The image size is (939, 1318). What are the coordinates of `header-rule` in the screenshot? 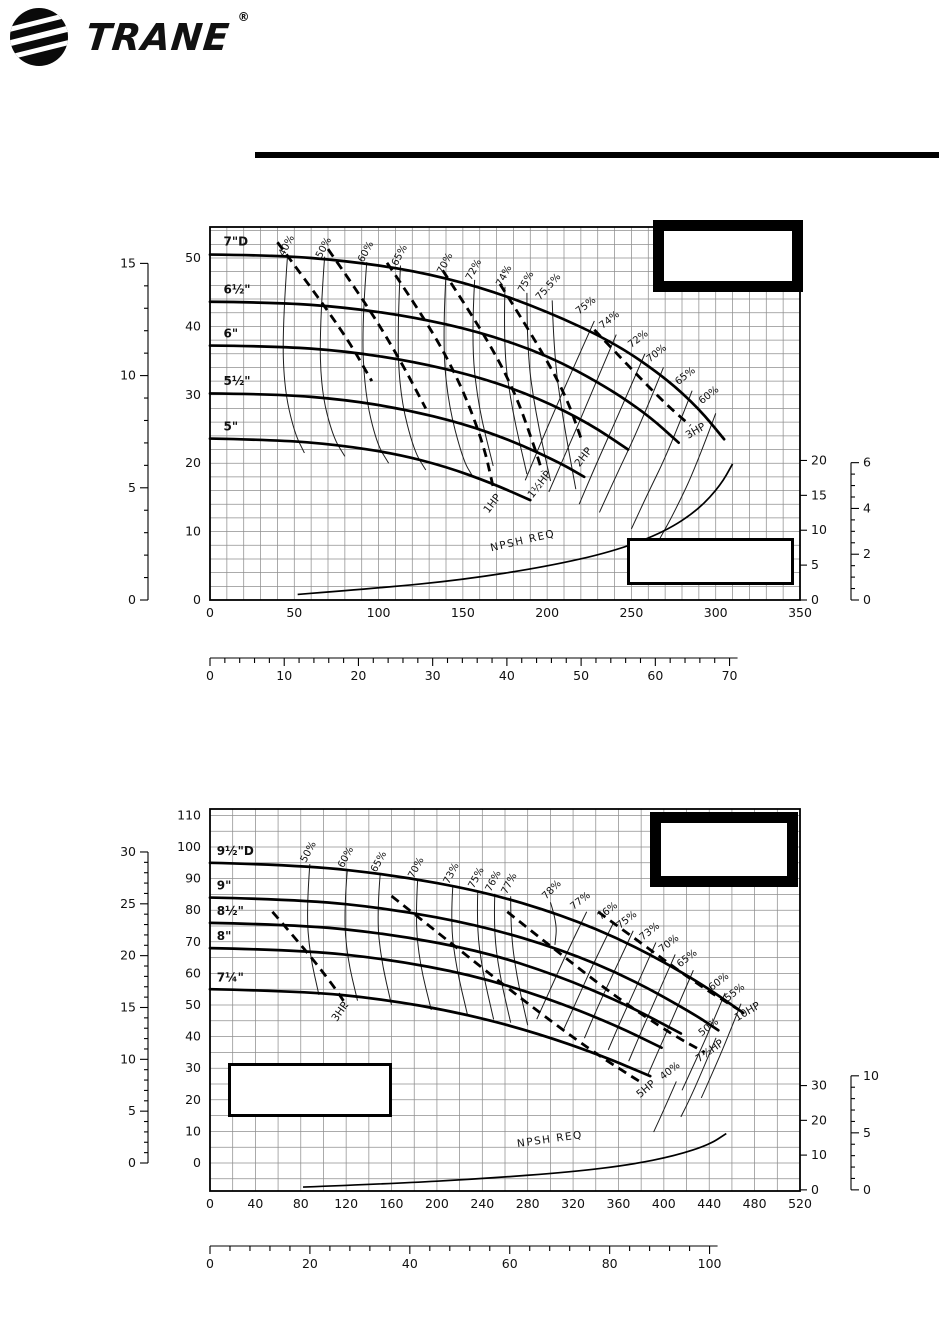 It's located at (597, 155).